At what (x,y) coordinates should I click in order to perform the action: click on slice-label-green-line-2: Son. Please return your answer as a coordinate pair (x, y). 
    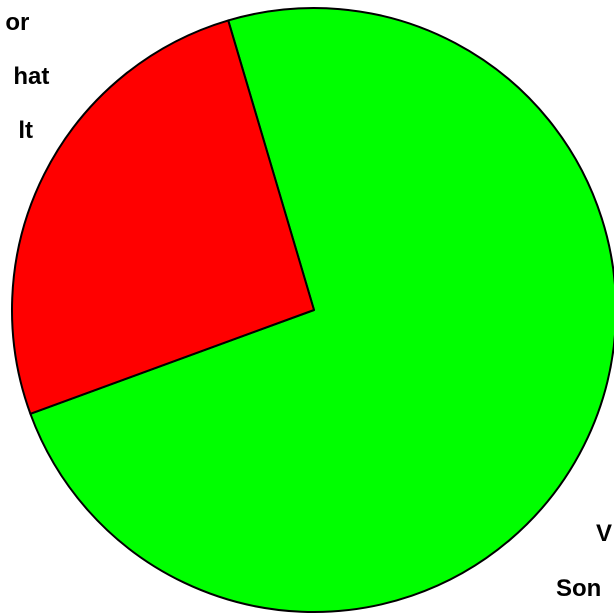
    Looking at the image, I should click on (578, 588).